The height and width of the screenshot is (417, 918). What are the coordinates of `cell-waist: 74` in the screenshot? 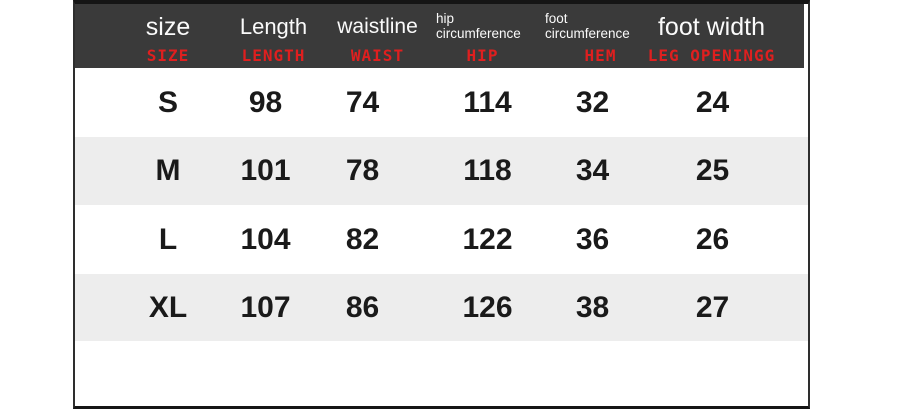 It's located at (362, 102).